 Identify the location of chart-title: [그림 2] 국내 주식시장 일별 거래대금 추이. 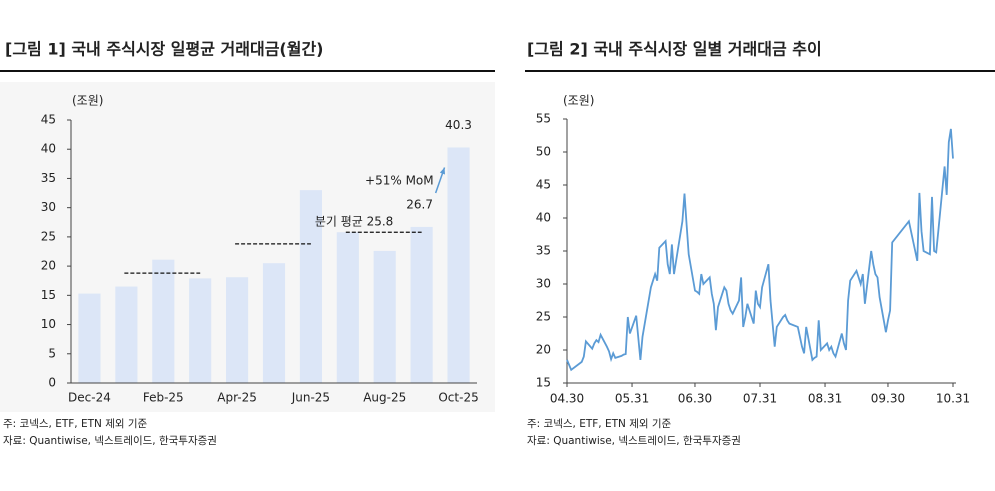
(674, 49).